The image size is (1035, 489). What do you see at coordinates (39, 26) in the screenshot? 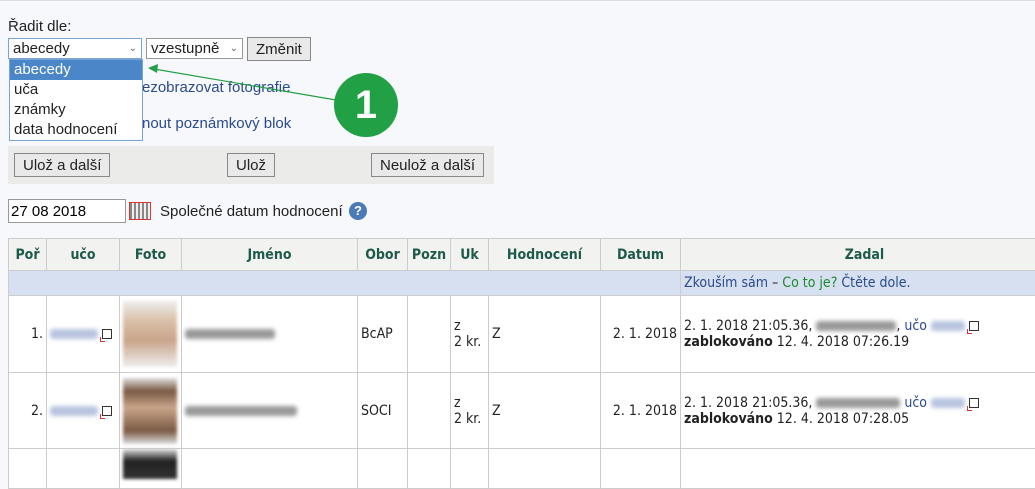
I see `sort-label: Řadit dle:` at bounding box center [39, 26].